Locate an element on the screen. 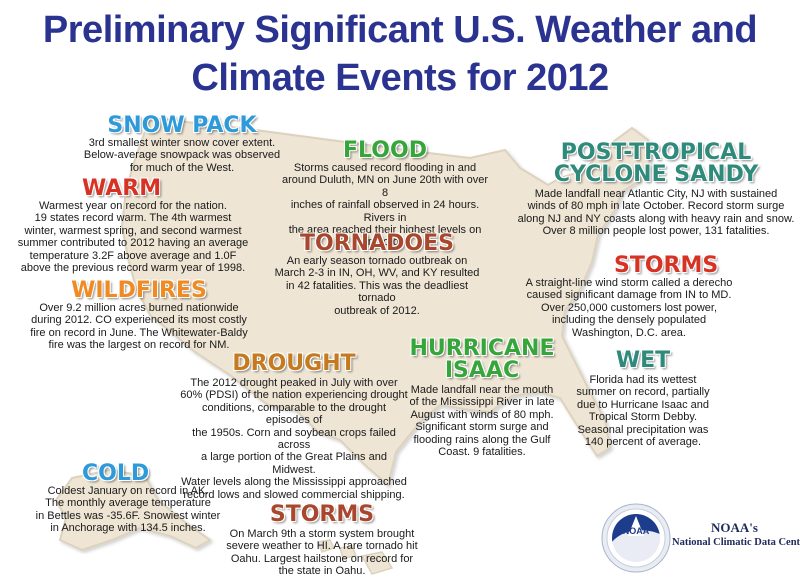 This screenshot has width=800, height=578. event-line: in Bettles was -35.6F. Snowiest winter is located at coordinates (128, 515).